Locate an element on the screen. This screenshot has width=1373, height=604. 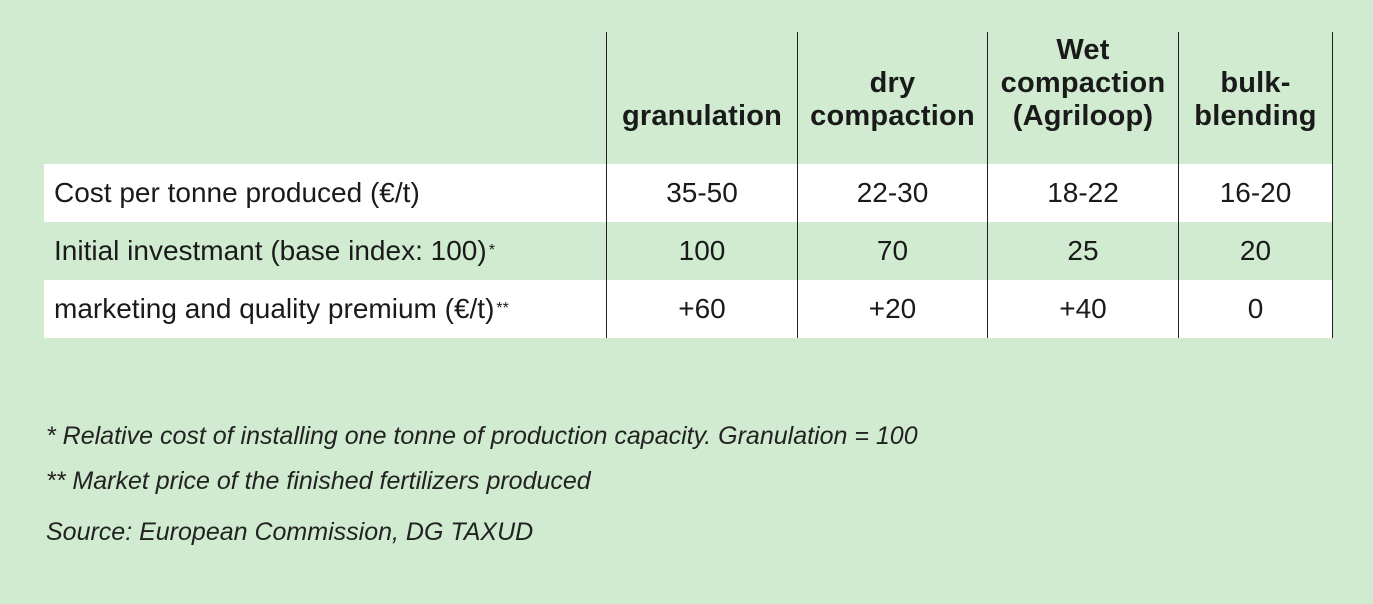
header-bulk-blending: bulk- blending is located at coordinates (1255, 98).